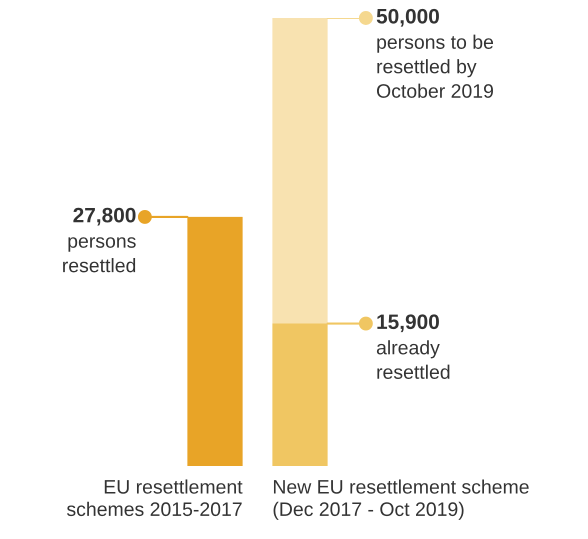  What do you see at coordinates (154, 497) in the screenshot?
I see `x-tick-label: EU resettlement schemes 2015-2017` at bounding box center [154, 497].